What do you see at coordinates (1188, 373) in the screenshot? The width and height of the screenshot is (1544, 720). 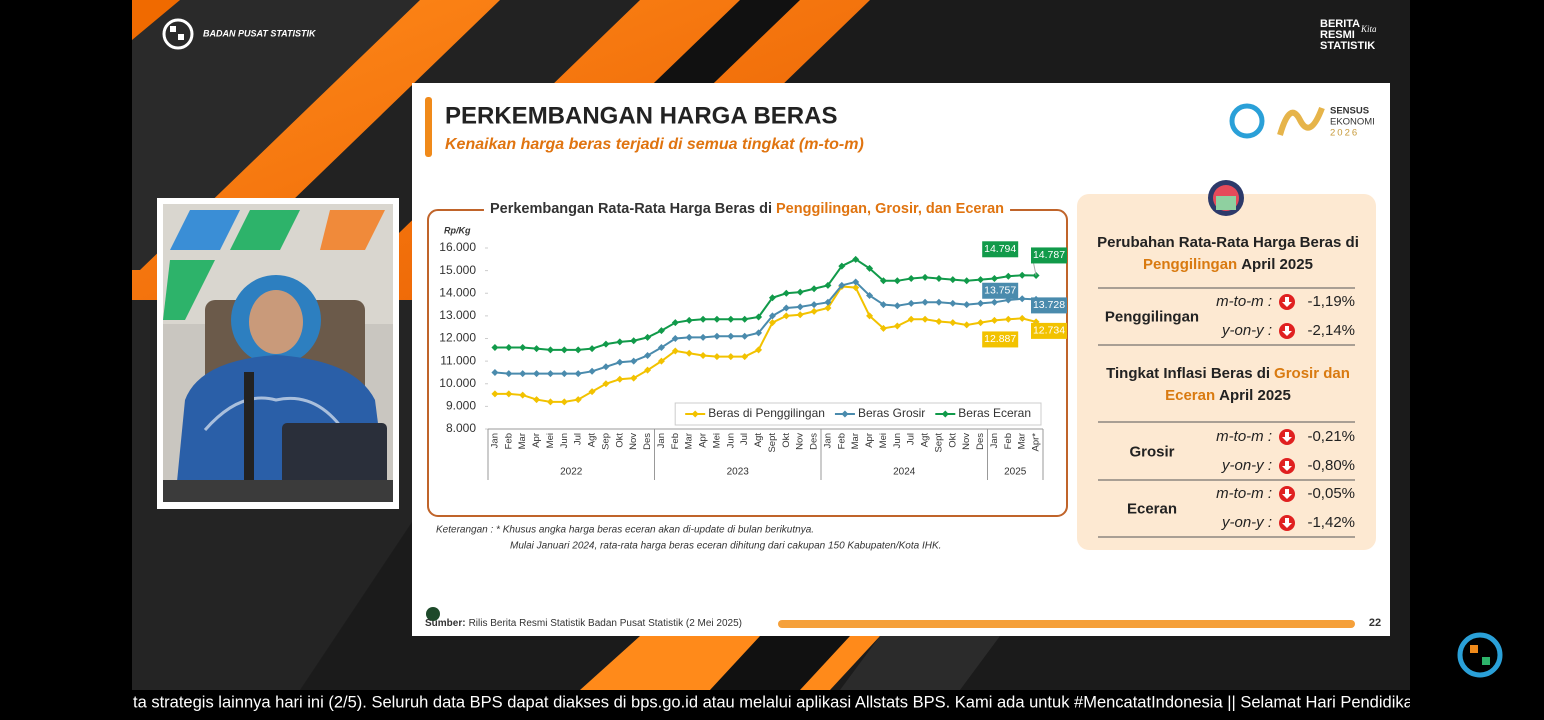 I see `panel-title-part: Tingkat Inflasi Beras di` at bounding box center [1188, 373].